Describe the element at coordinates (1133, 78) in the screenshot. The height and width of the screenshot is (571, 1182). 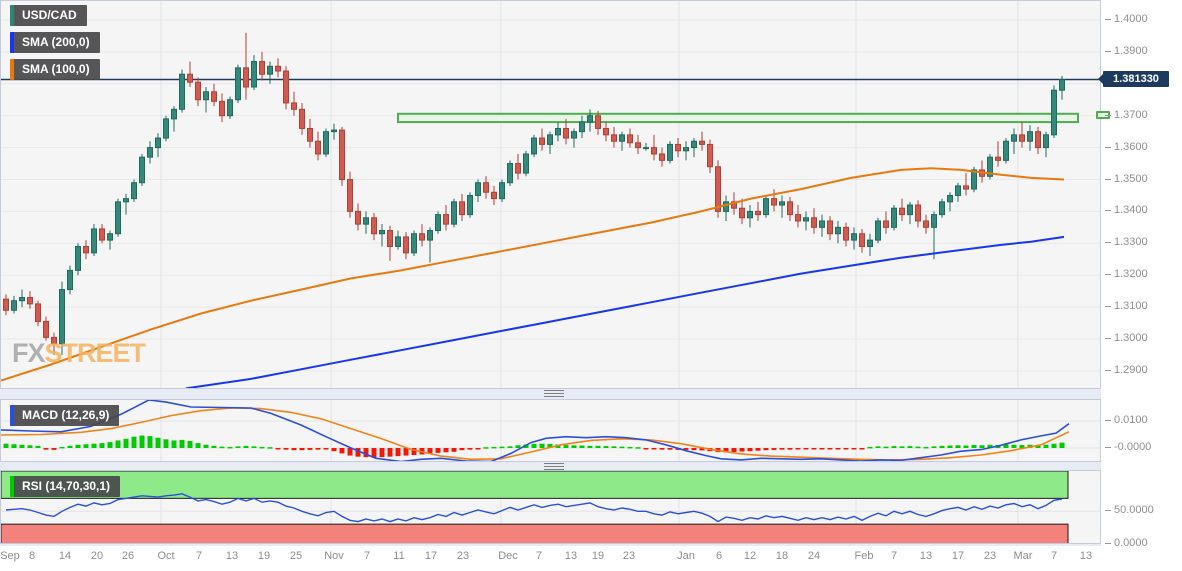
I see `last-price-badge: 1.381330` at that location.